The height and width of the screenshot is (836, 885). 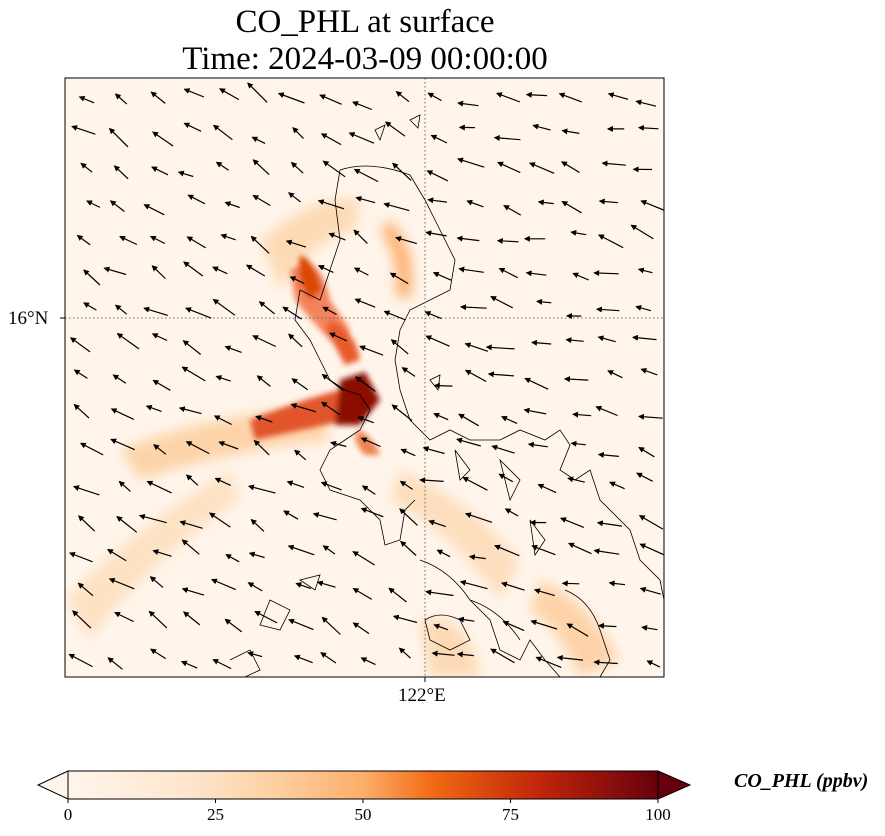 What do you see at coordinates (658, 814) in the screenshot?
I see `colorbar-tick-100: 100` at bounding box center [658, 814].